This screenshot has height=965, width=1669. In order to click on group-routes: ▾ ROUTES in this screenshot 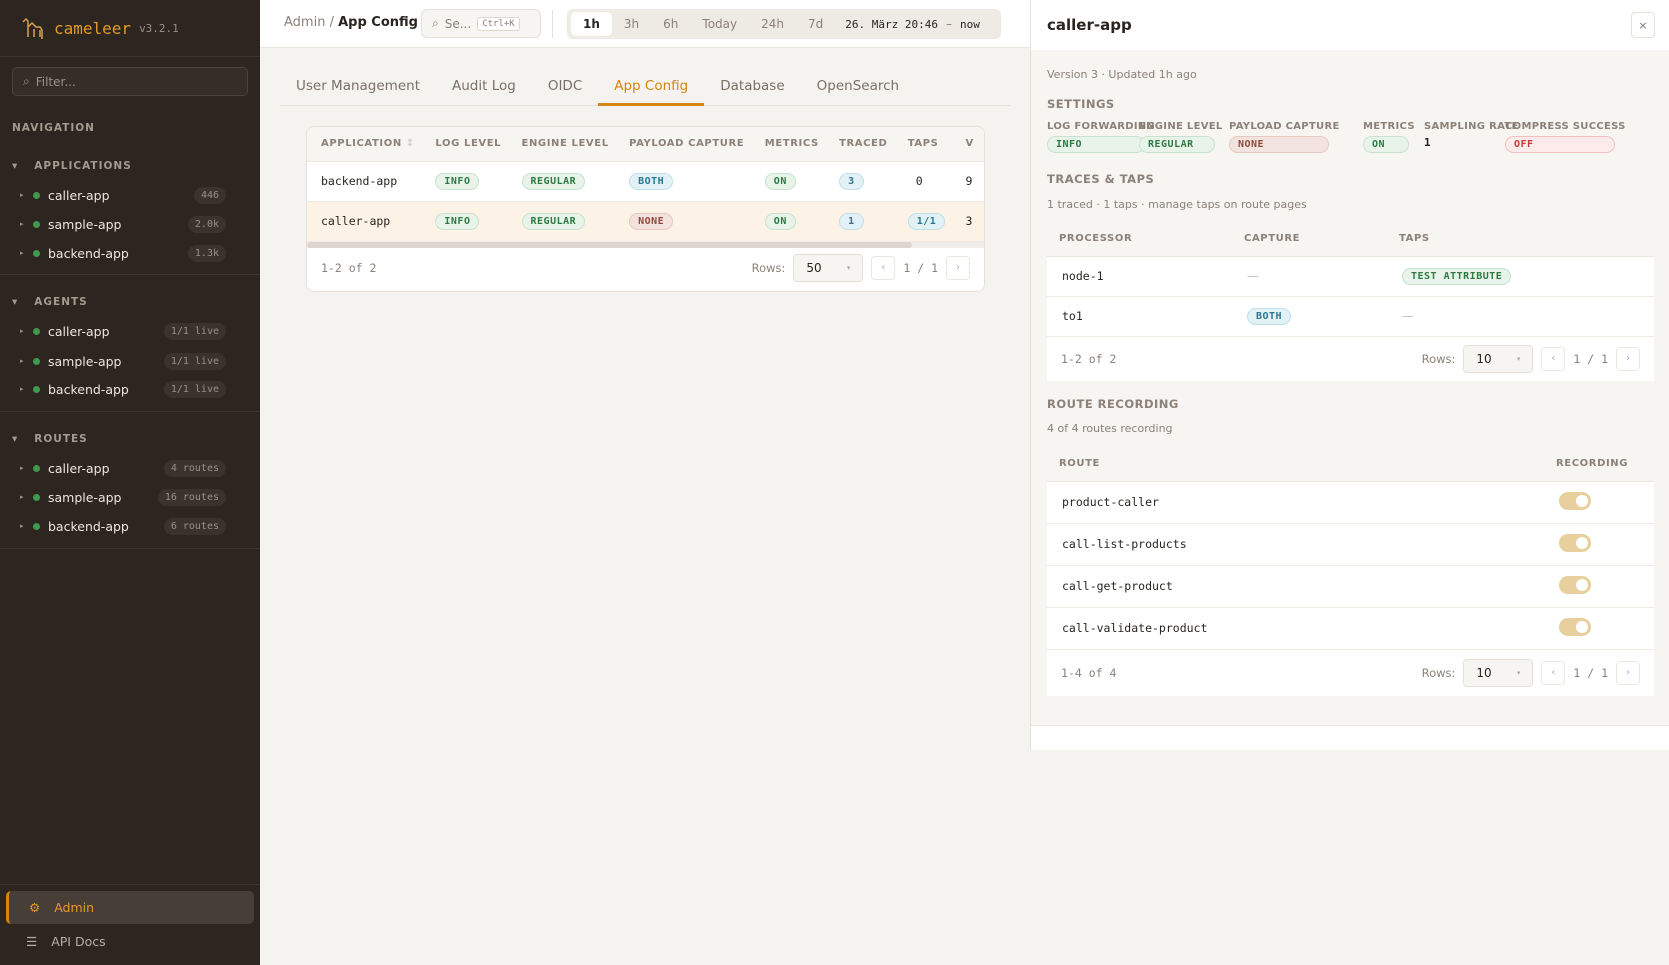, I will do `click(50, 439)`.